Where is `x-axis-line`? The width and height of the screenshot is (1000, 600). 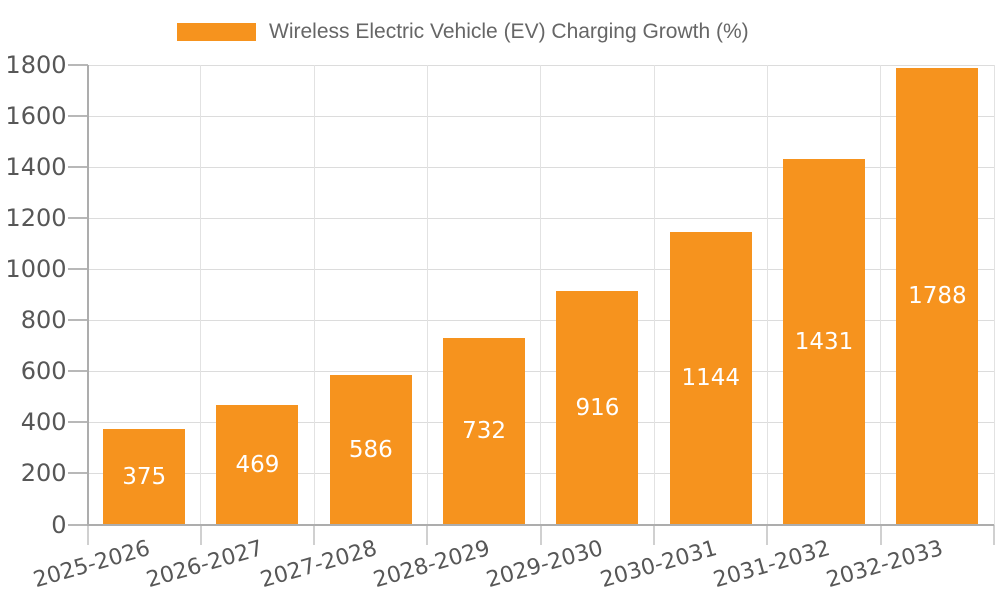
x-axis-line is located at coordinates (540, 524).